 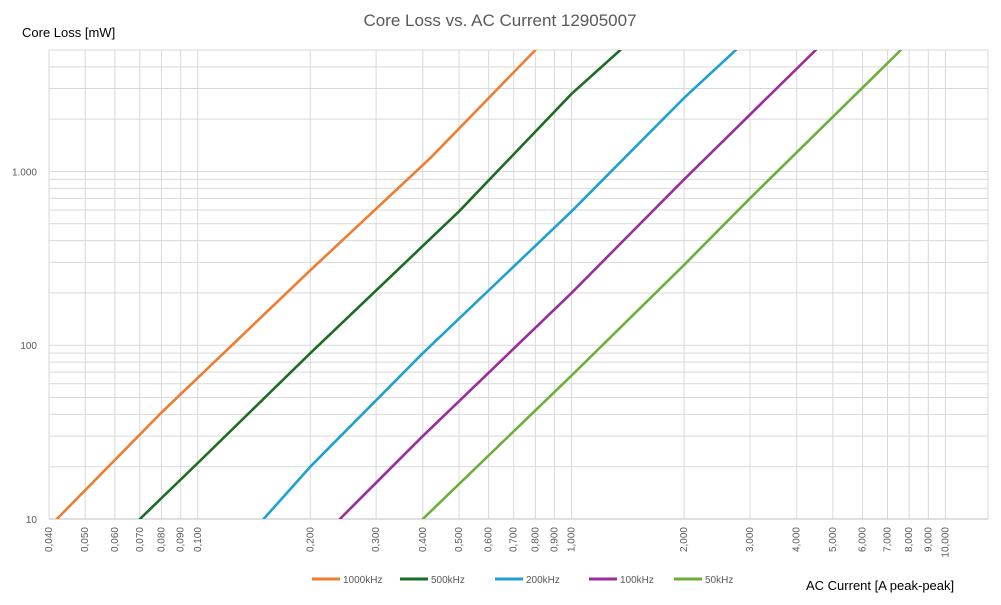 I want to click on x-tick-label: 4,000, so click(x=797, y=539).